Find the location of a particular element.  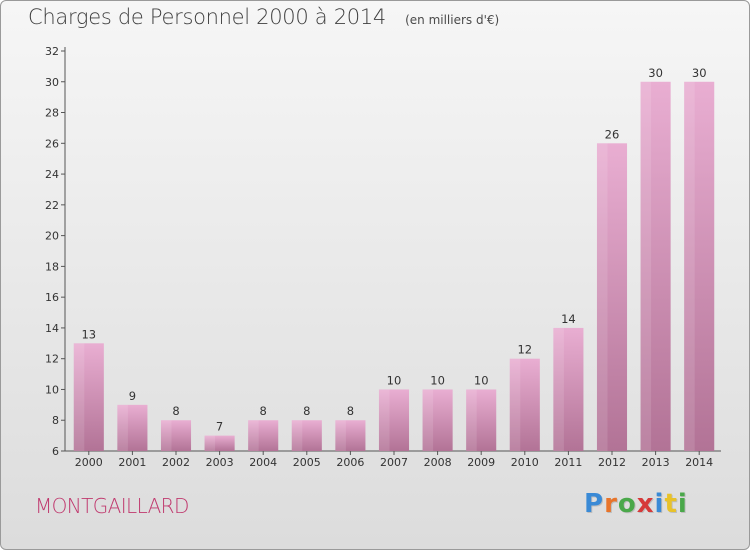

y-tick-label: 26 is located at coordinates (52, 143).